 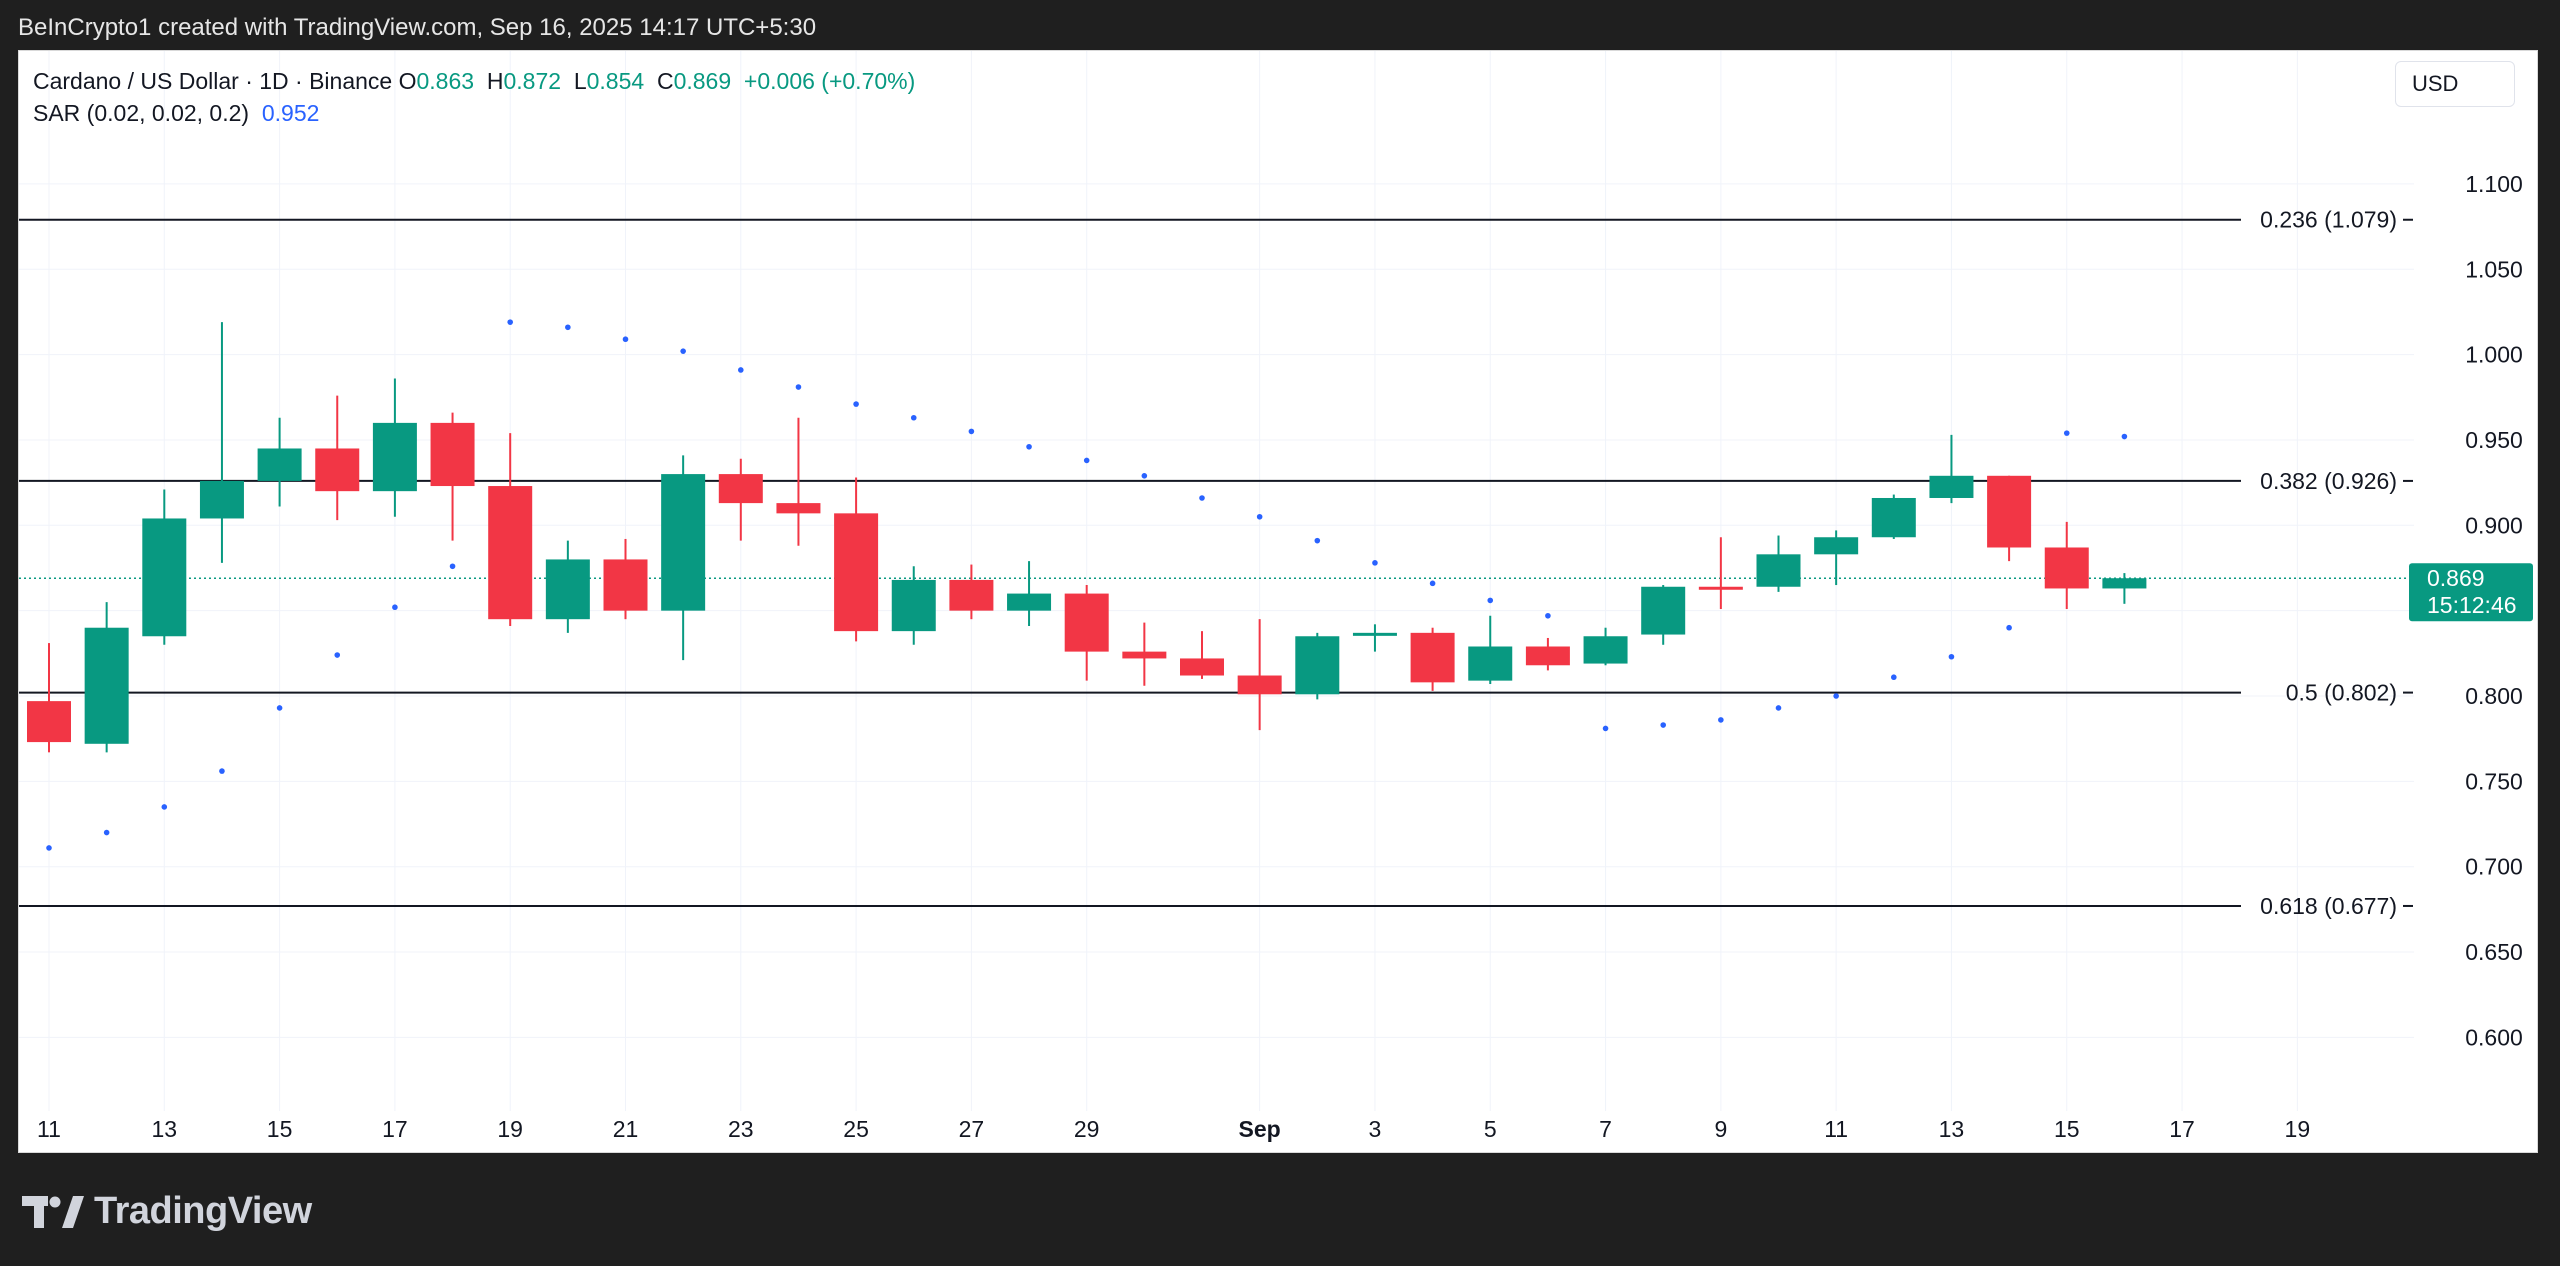 I want to click on time-tick-label: 27, so click(x=972, y=1129).